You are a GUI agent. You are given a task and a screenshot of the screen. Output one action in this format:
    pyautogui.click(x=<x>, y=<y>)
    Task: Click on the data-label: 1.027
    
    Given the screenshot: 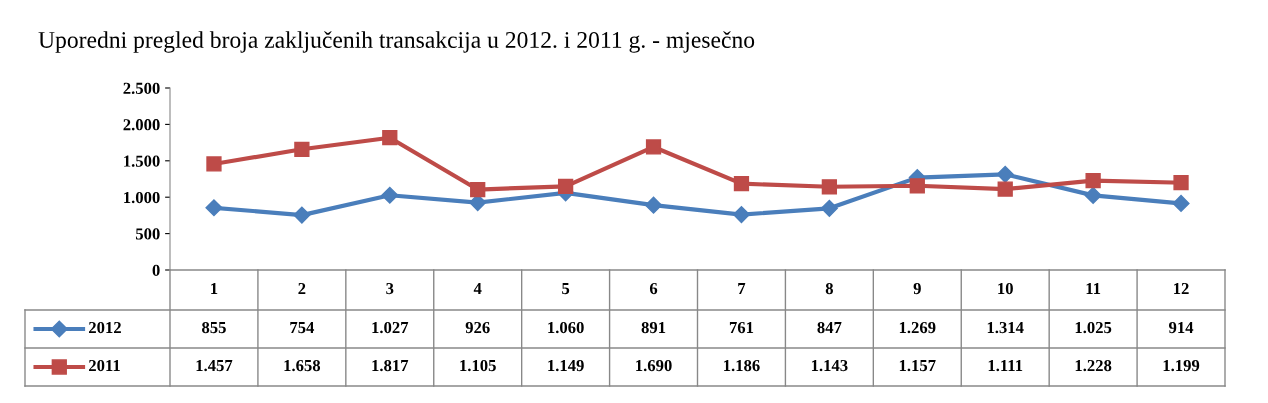 What is the action you would take?
    pyautogui.click(x=390, y=327)
    